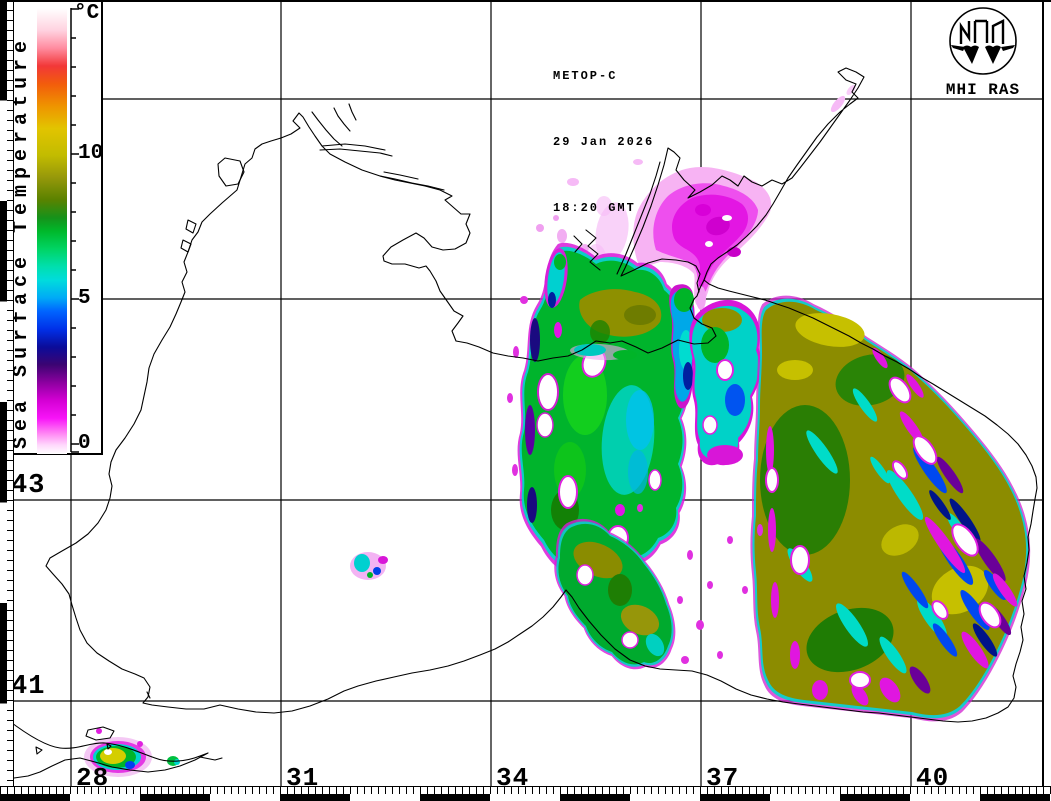 This screenshot has width=1051, height=801. I want to click on sst-east-swath, so click(890, 508).